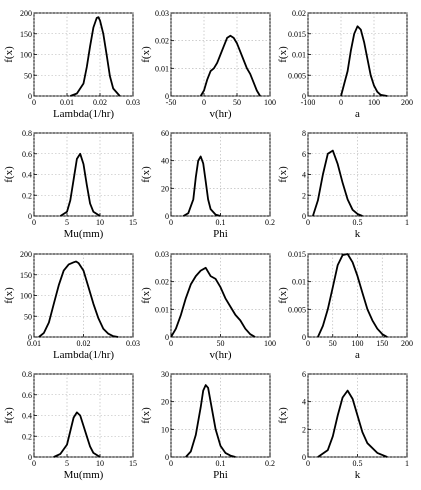 The image size is (421, 490). What do you see at coordinates (221, 355) in the screenshot?
I see `x-axis-label: v(hr)` at bounding box center [221, 355].